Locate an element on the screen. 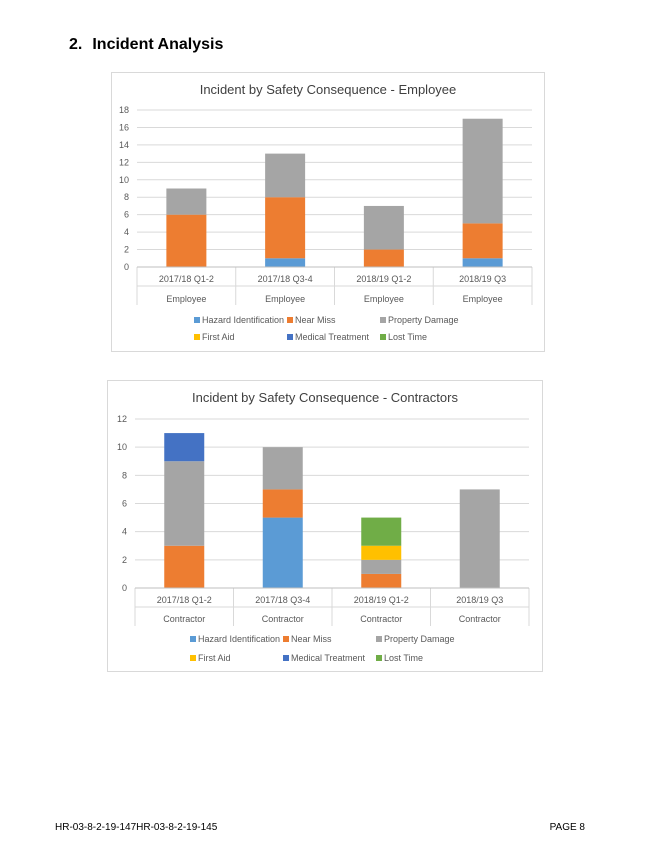 The image size is (656, 849). employee-legend-label: Lost Time is located at coordinates (407, 337).